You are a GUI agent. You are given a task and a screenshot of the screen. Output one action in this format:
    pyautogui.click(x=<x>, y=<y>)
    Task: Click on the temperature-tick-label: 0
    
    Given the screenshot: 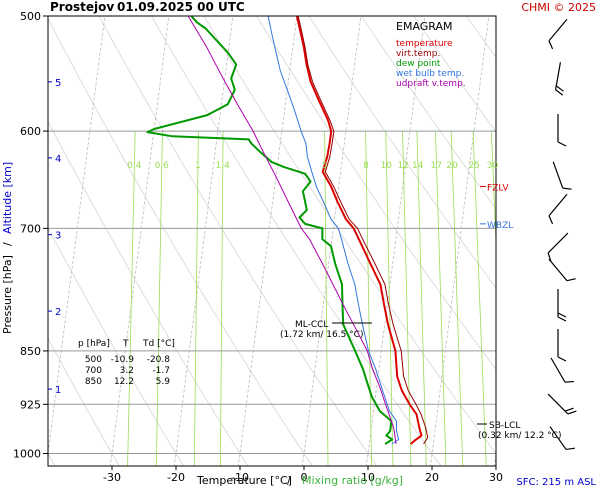 What is the action you would take?
    pyautogui.click(x=304, y=477)
    